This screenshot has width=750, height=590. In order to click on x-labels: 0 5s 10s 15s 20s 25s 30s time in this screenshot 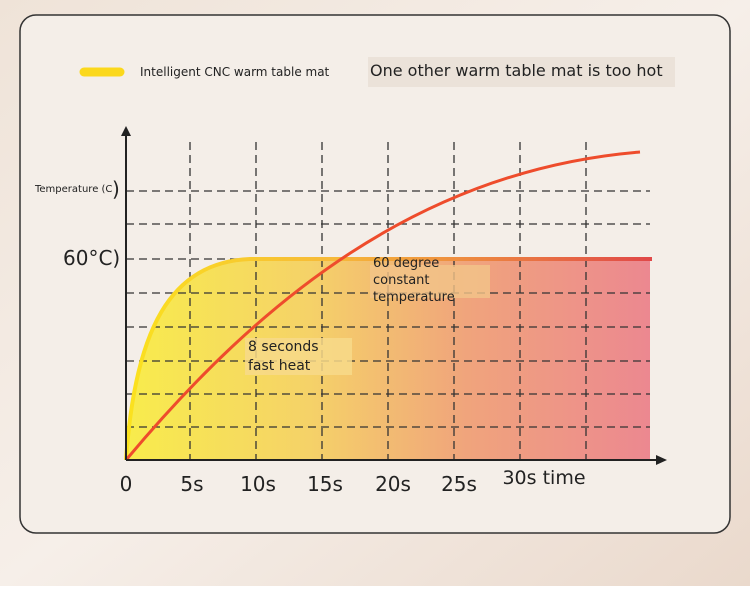, I will do `click(353, 481)`.